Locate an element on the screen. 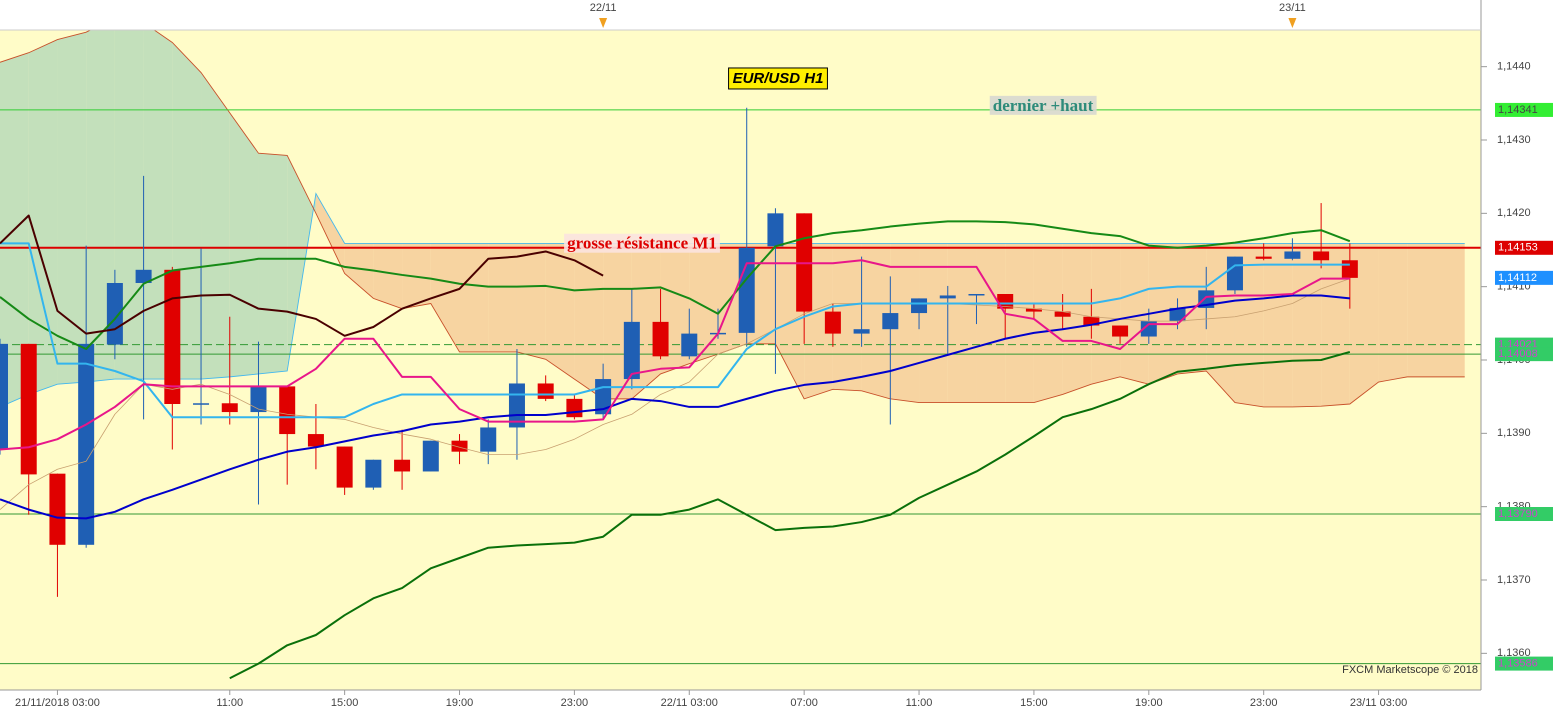 Image resolution: width=1553 pixels, height=715 pixels. level-badge-label: 1,13586 is located at coordinates (1518, 664).